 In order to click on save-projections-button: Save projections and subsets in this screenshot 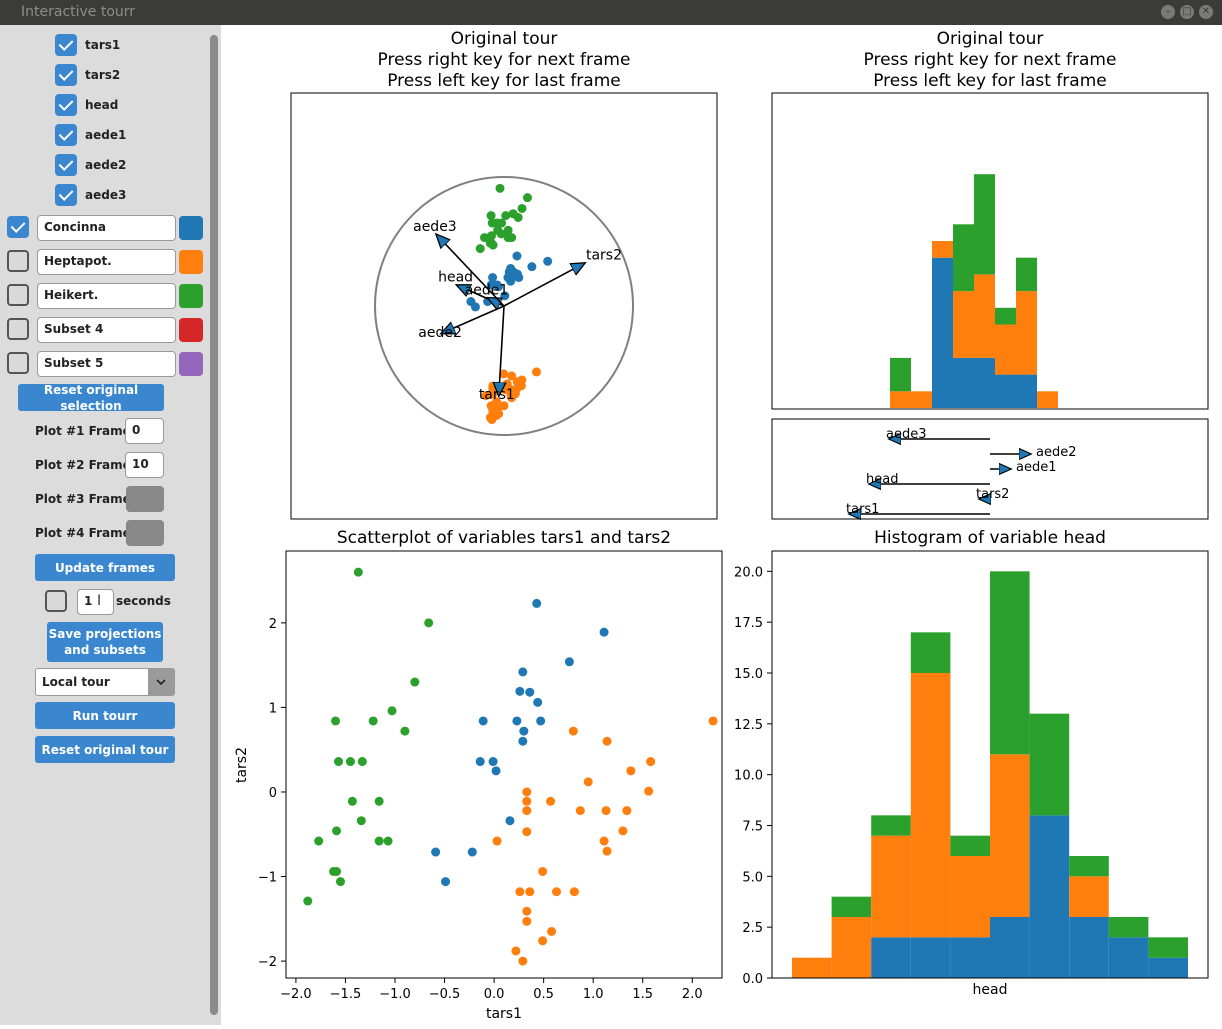, I will do `click(105, 642)`.